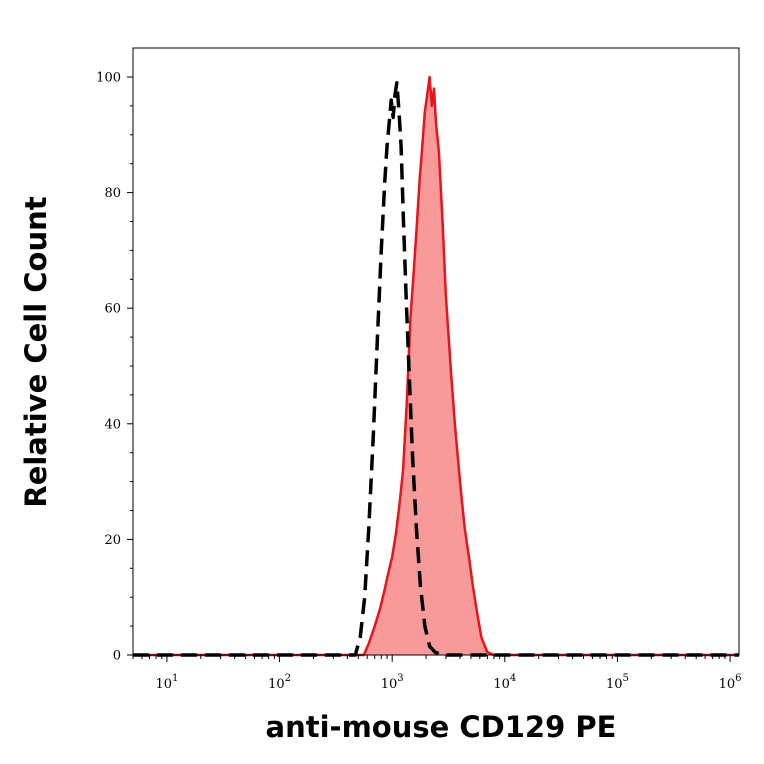 Image resolution: width=764 pixels, height=764 pixels. I want to click on x-tick-label: 10⁴, so click(504, 682).